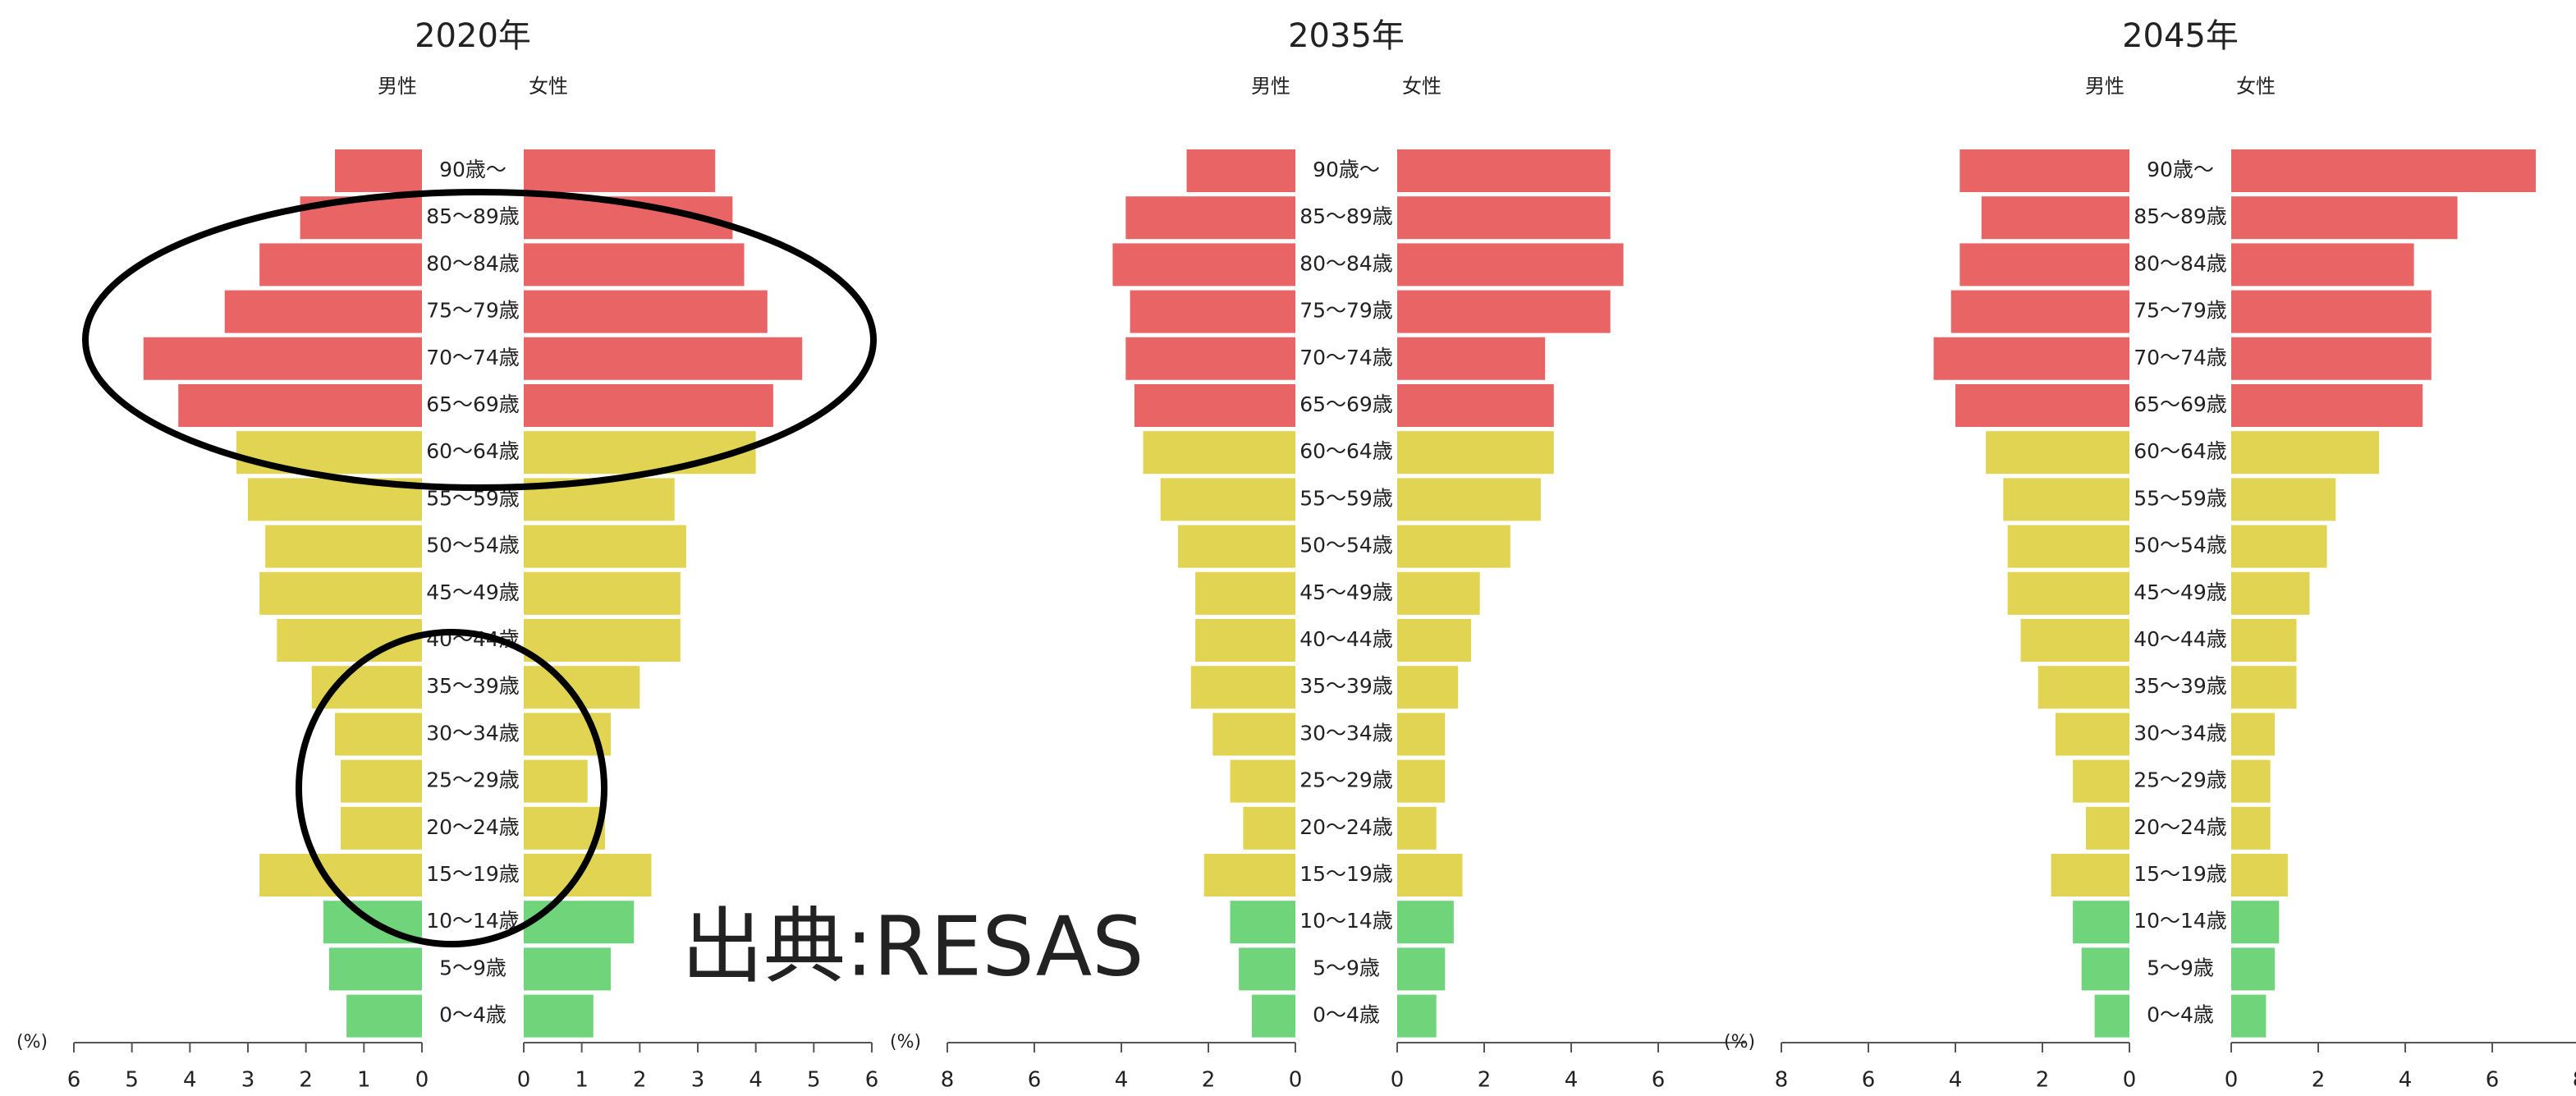 The image size is (2576, 1096). Describe the element at coordinates (32, 1042) in the screenshot. I see `axis-unit: (%)` at that location.